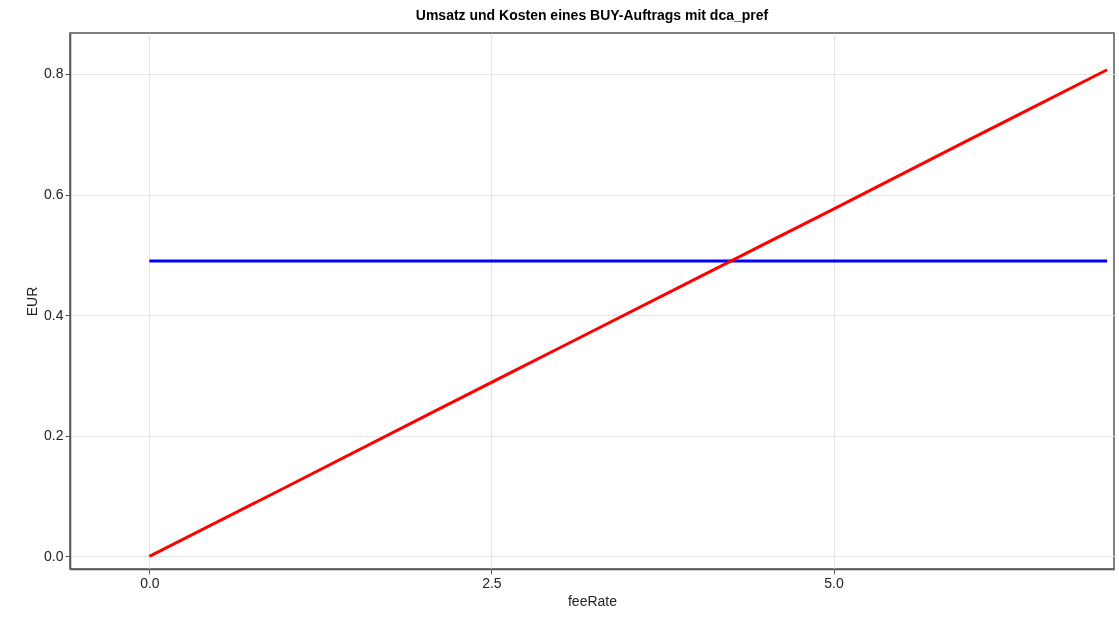 Image resolution: width=1119 pixels, height=623 pixels. Describe the element at coordinates (54, 435) in the screenshot. I see `y-tick-label: 0.2` at that location.